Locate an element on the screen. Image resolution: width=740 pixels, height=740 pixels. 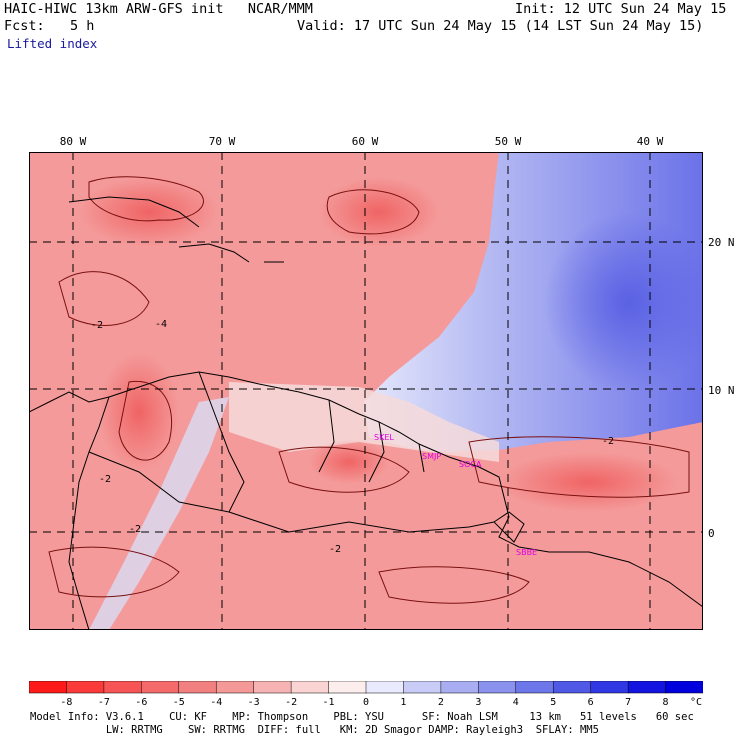
forecast-hour: 5 h is located at coordinates (82, 26).